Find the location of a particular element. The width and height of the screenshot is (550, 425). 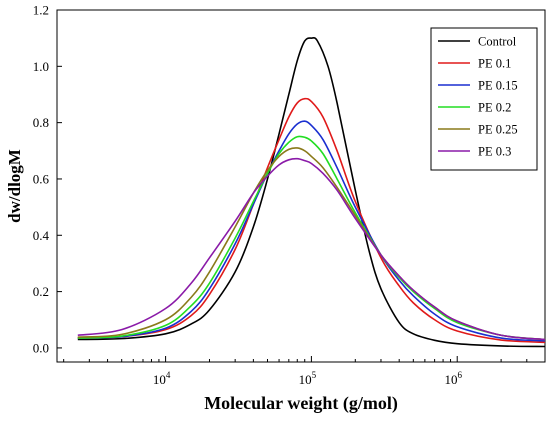

x-tick-label: 10⁴ is located at coordinates (162, 378).